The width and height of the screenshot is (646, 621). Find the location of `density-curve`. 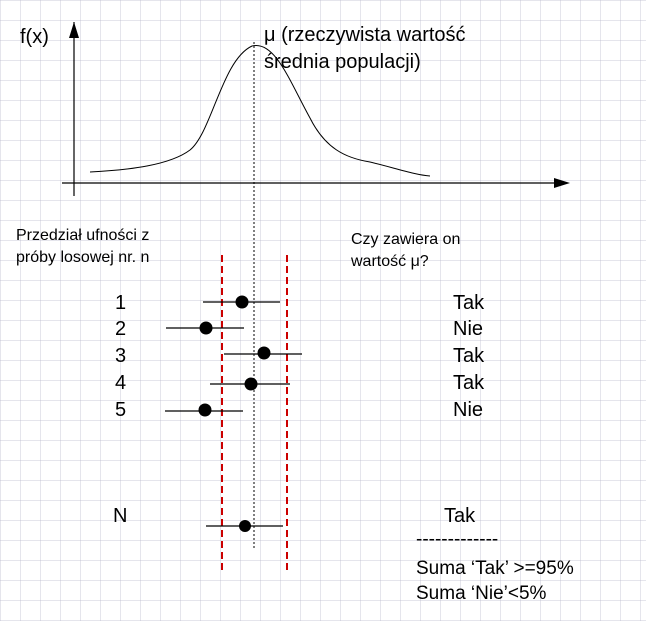

density-curve is located at coordinates (260, 111).